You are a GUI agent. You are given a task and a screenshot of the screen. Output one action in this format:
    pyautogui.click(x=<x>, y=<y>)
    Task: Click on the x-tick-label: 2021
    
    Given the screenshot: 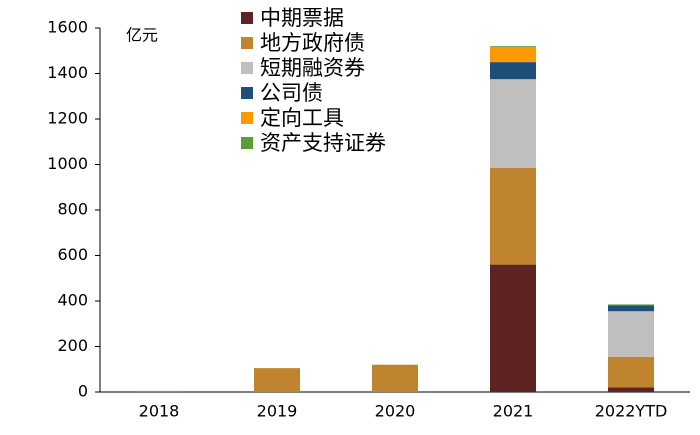 What is the action you would take?
    pyautogui.click(x=513, y=411)
    